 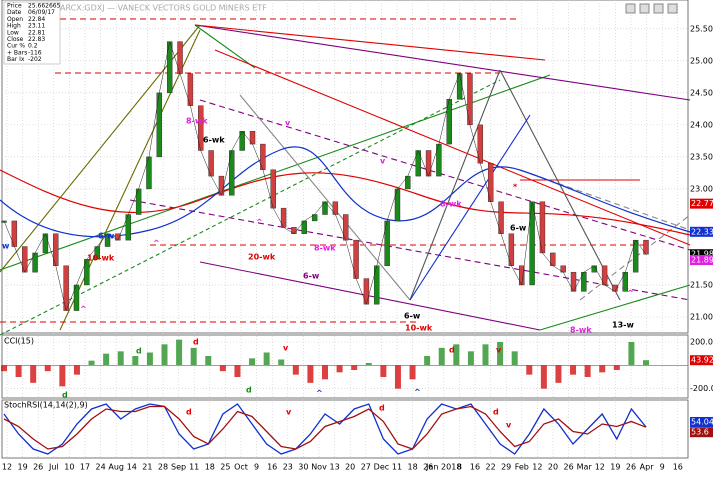 I want to click on toolbar, so click(x=651, y=8).